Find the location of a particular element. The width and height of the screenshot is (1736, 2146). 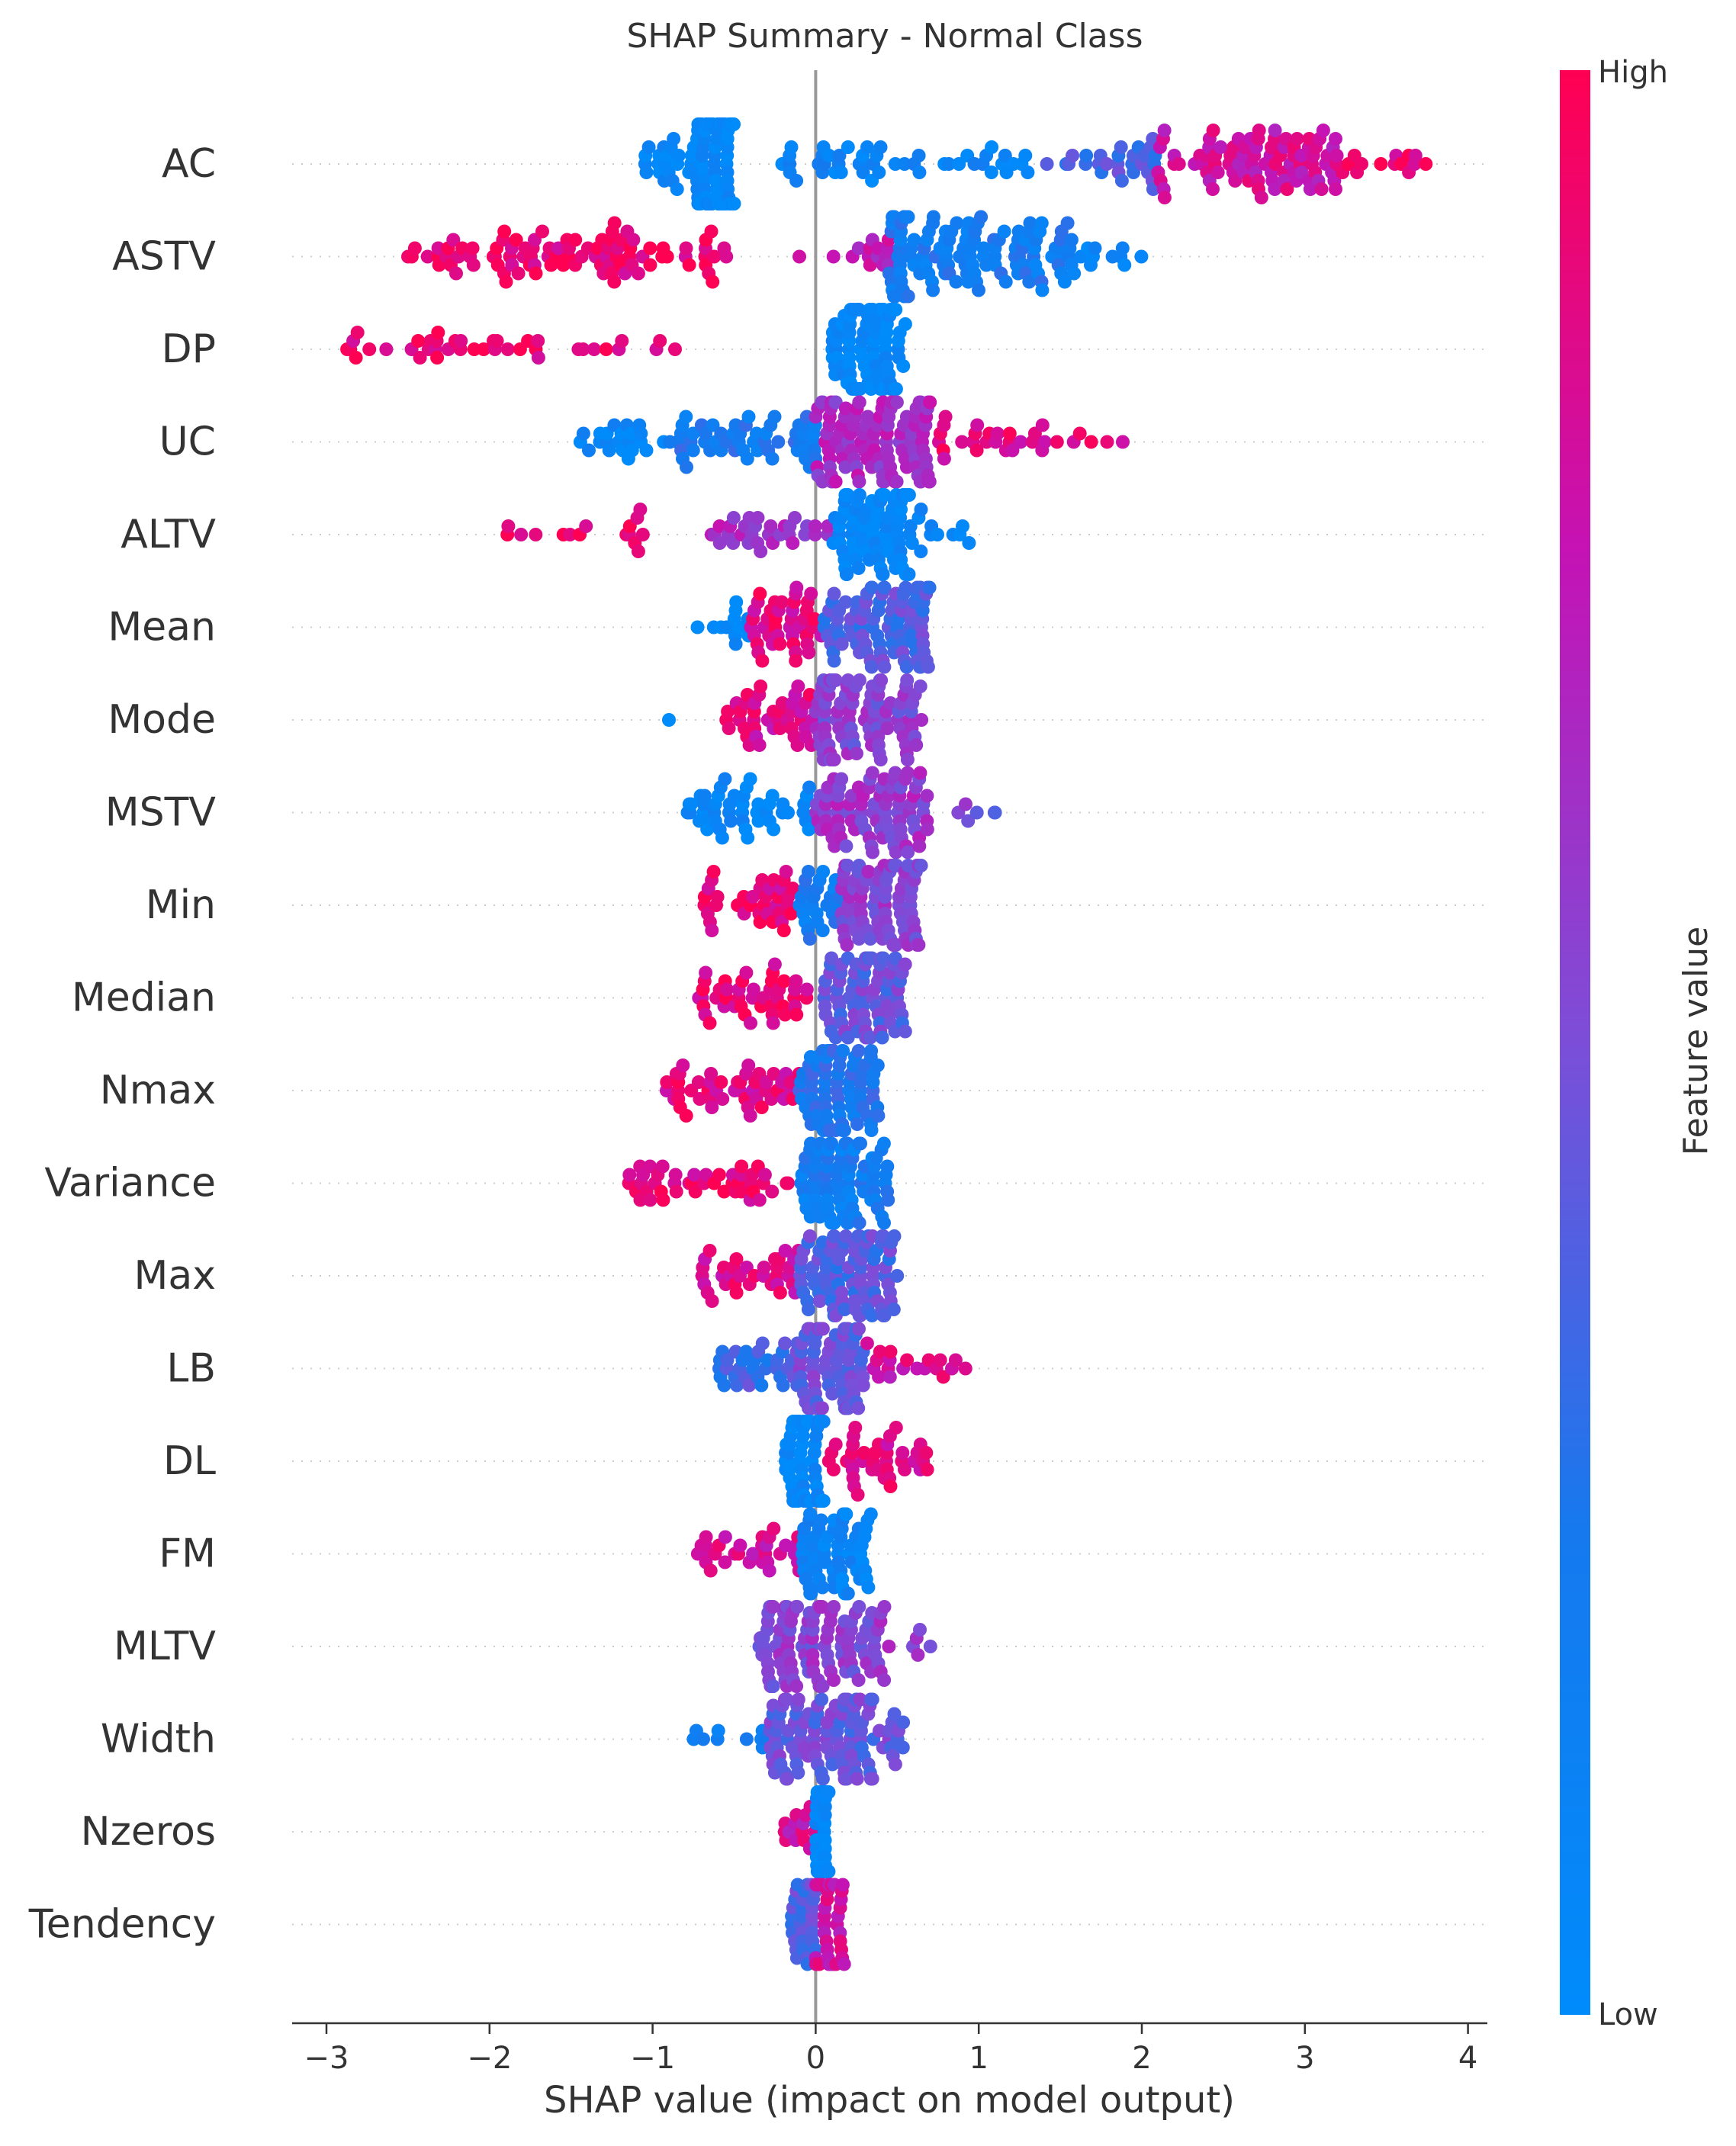

x-tick-label: −1 is located at coordinates (653, 2058).